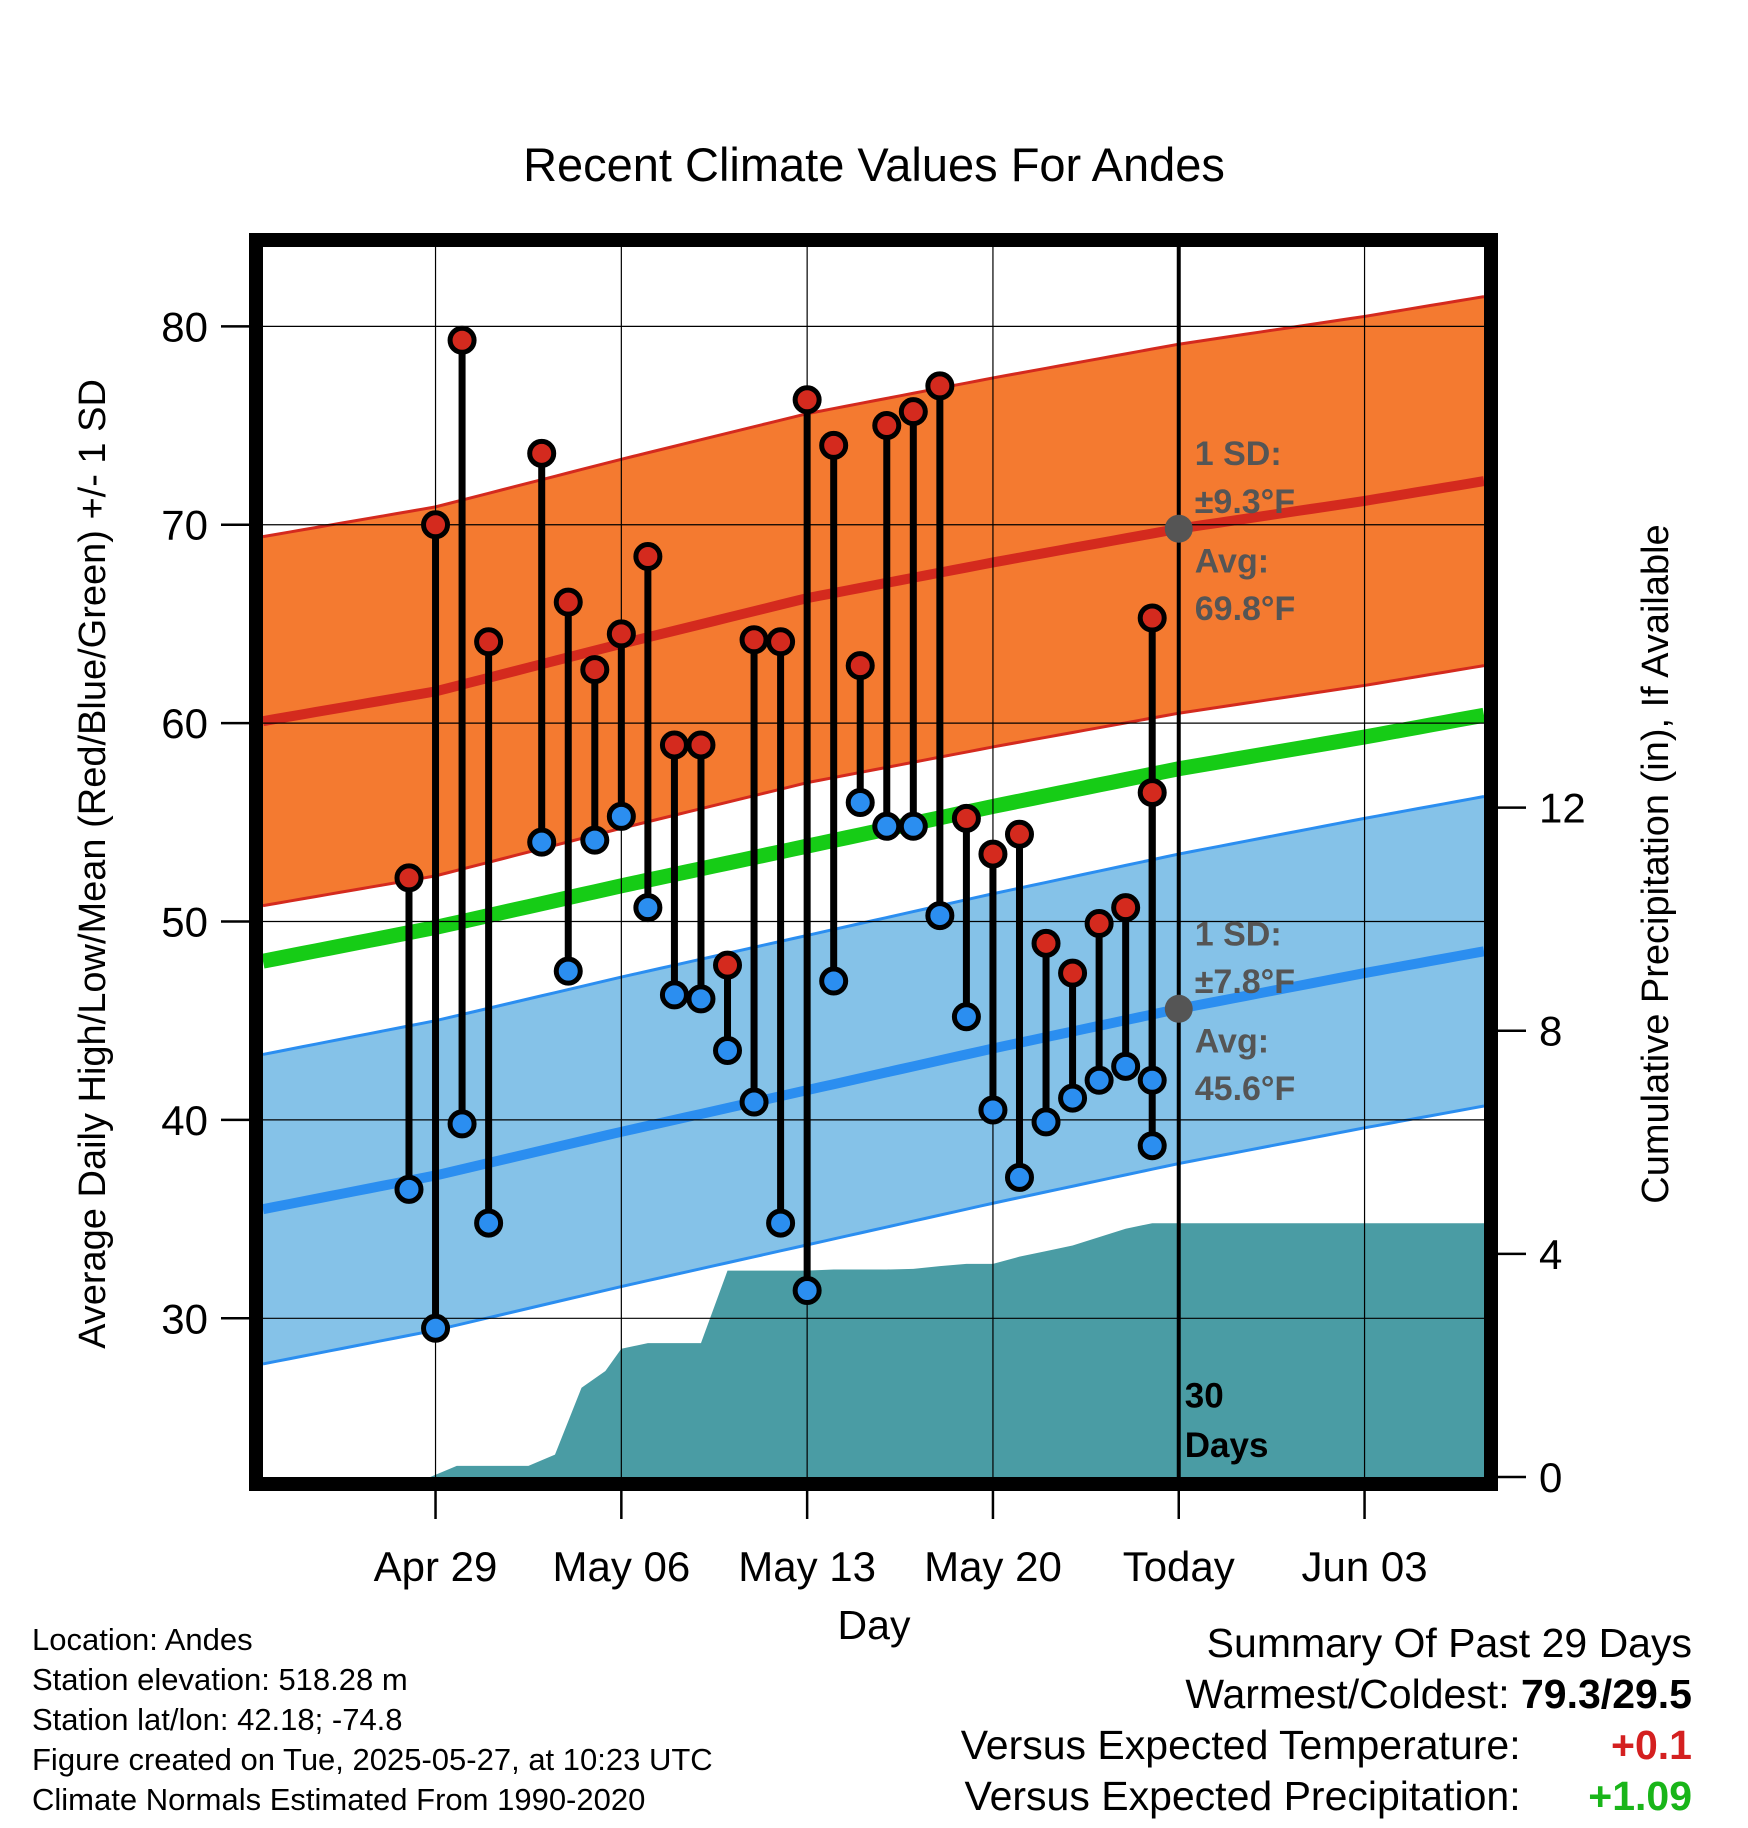 The width and height of the screenshot is (1748, 1828). What do you see at coordinates (1550, 1031) in the screenshot?
I see `y-right-tick-label-2: 8` at bounding box center [1550, 1031].